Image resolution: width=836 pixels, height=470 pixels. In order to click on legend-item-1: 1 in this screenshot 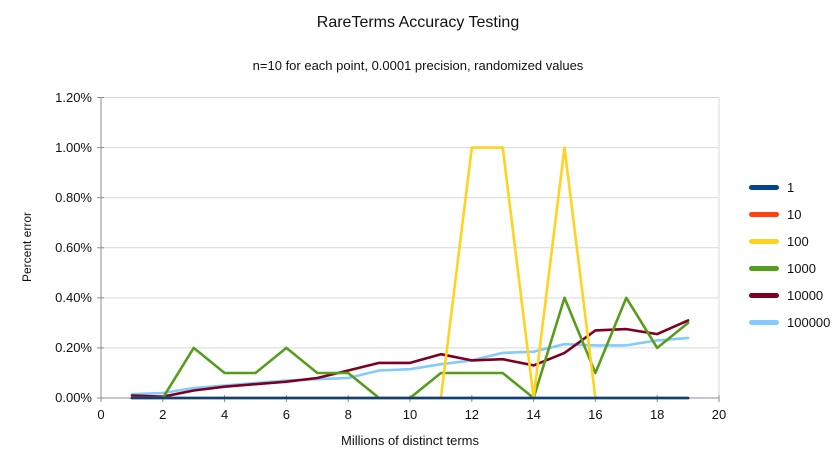, I will do `click(789, 187)`.